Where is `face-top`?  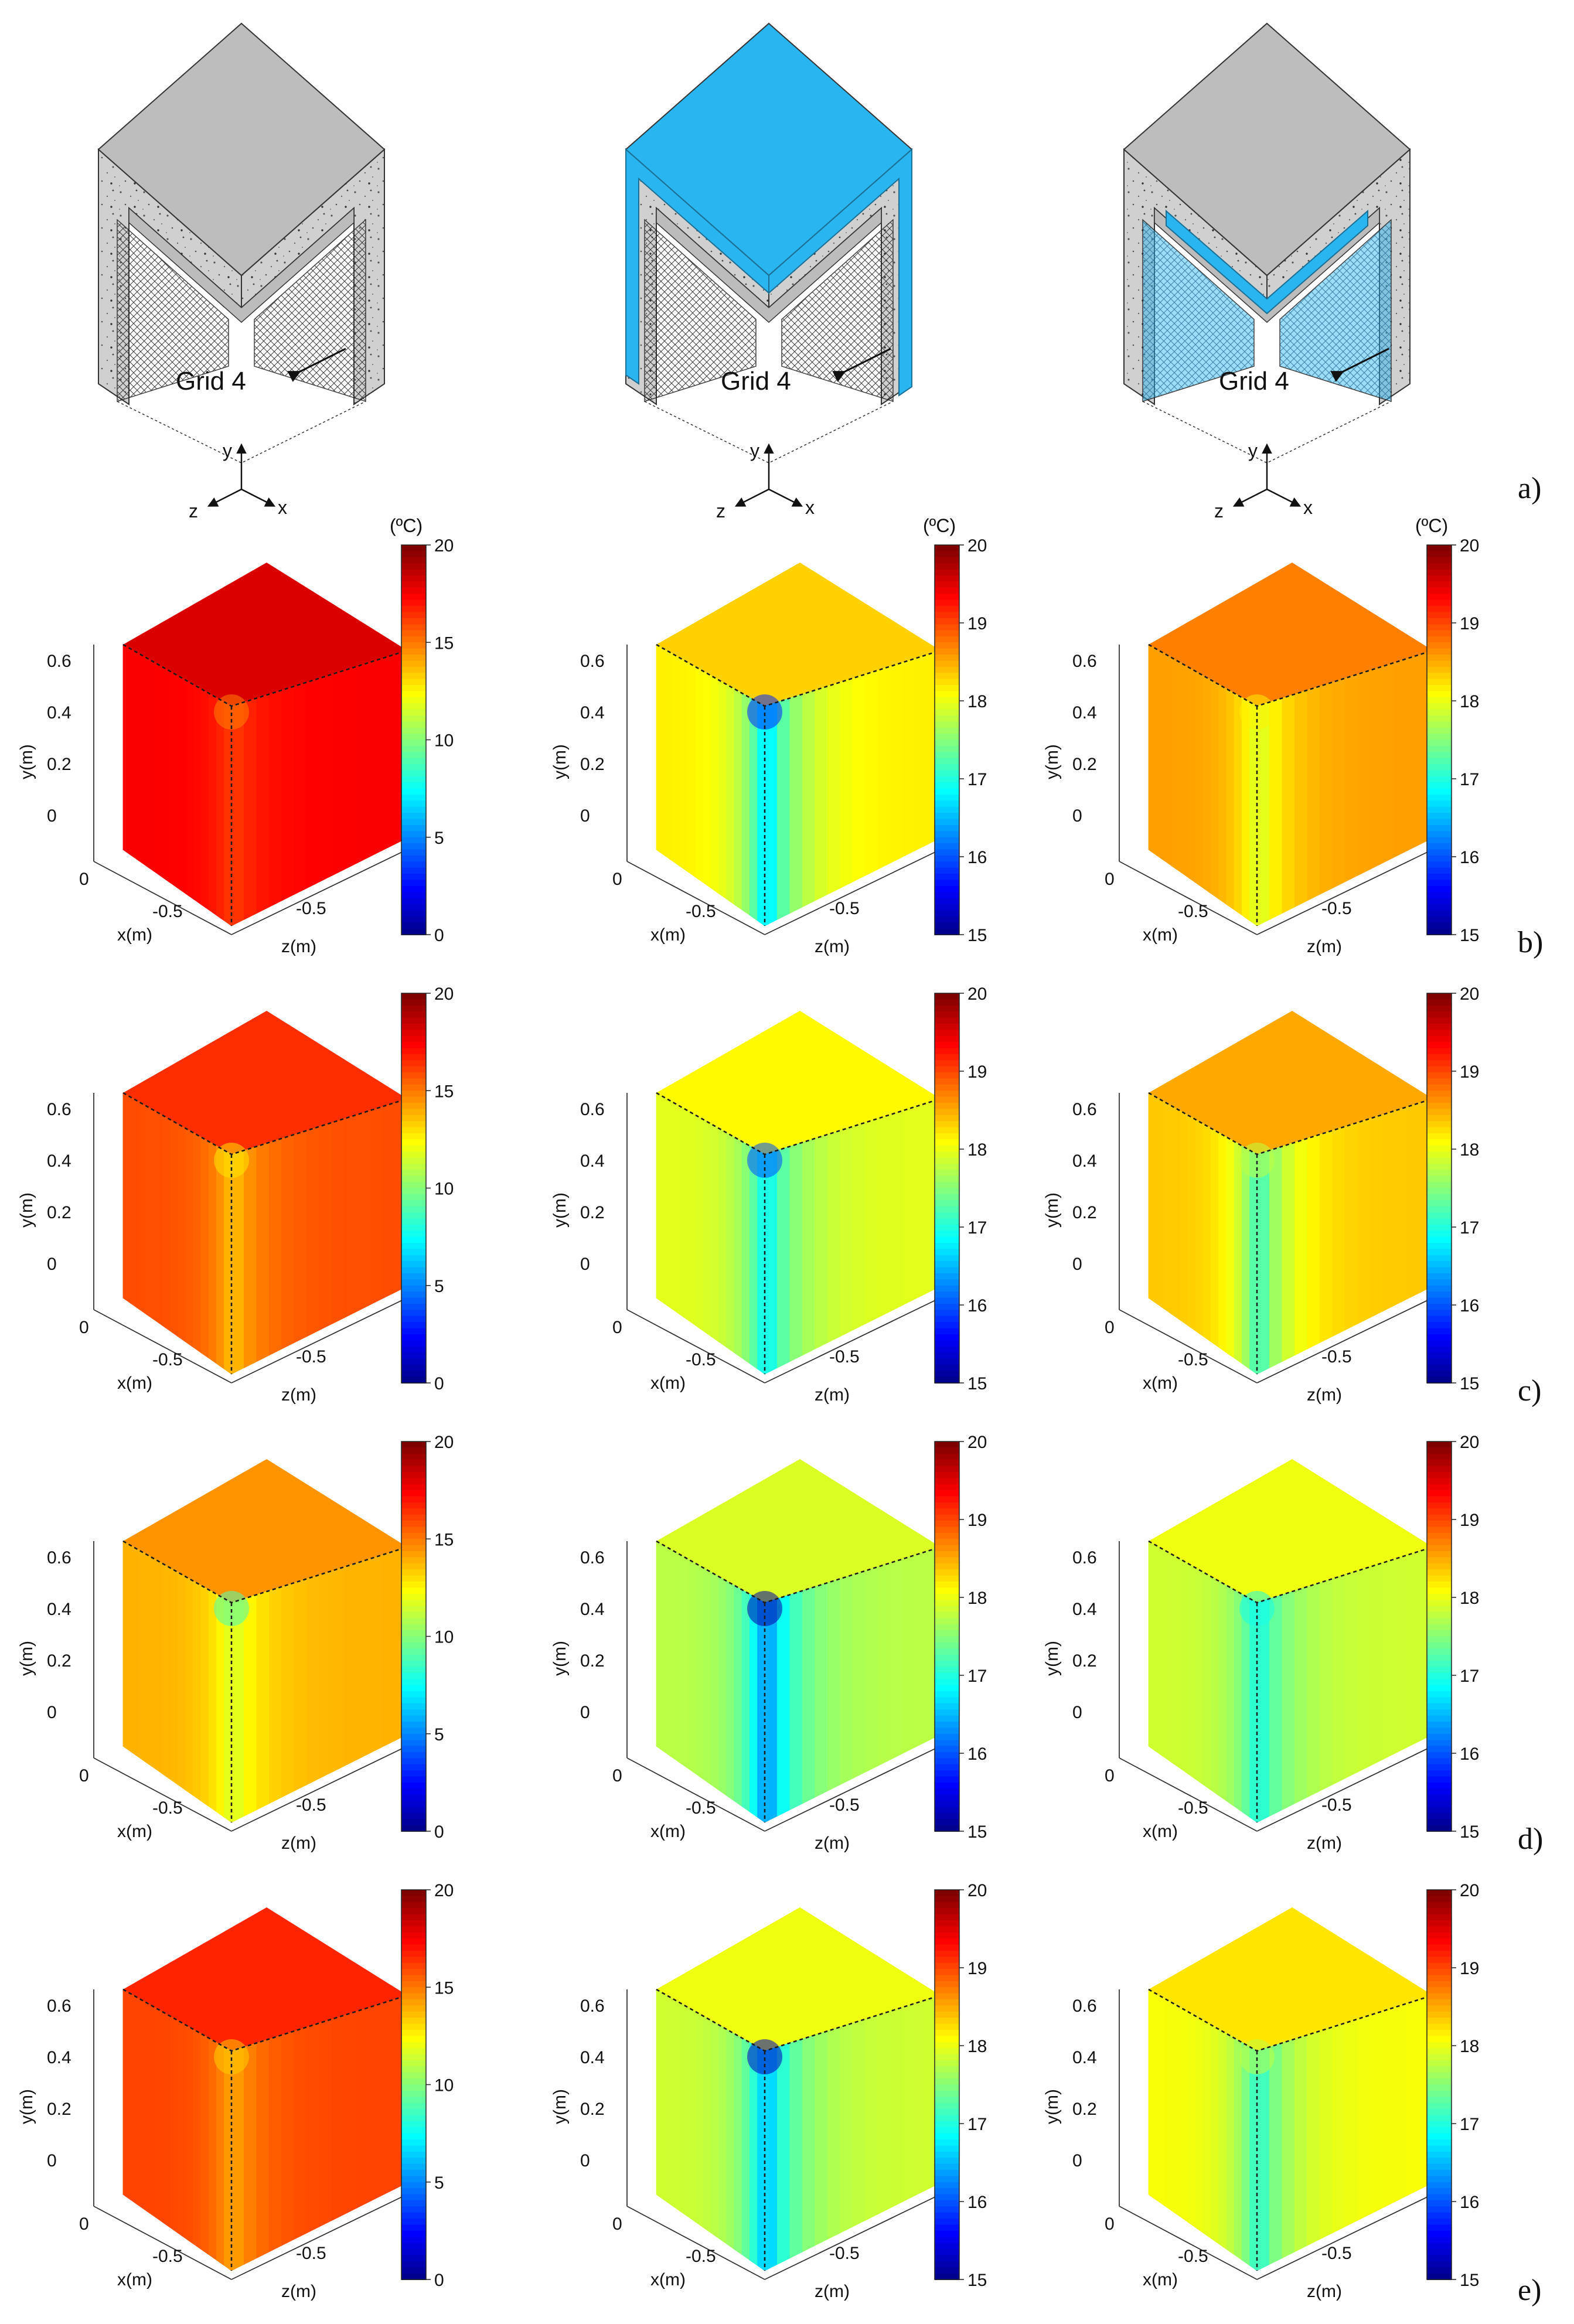 face-top is located at coordinates (798, 1082).